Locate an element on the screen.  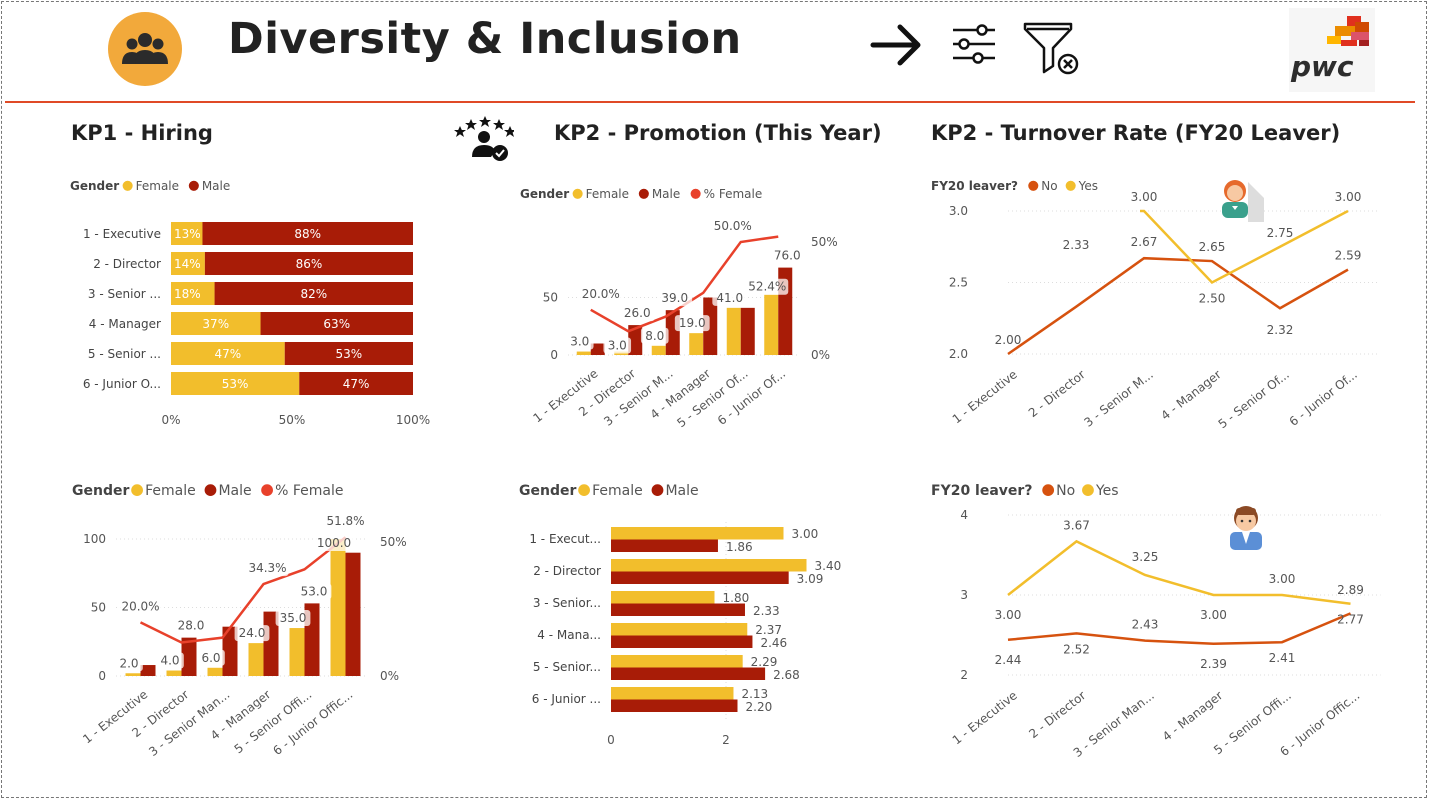
y-tick-label: 3 is located at coordinates (964, 595).